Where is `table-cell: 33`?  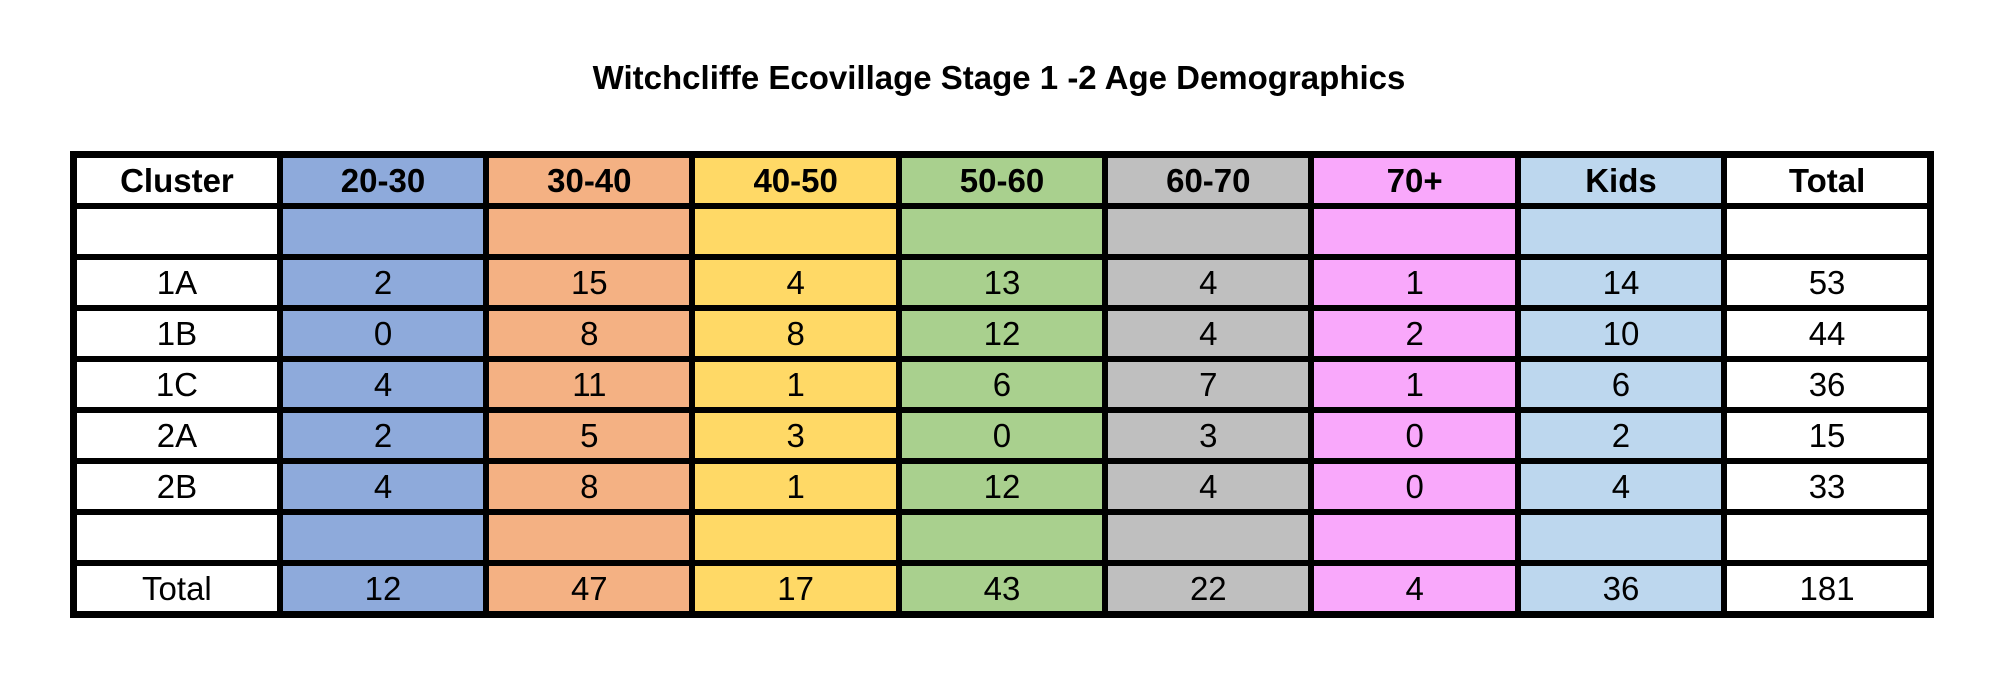
table-cell: 33 is located at coordinates (1827, 487).